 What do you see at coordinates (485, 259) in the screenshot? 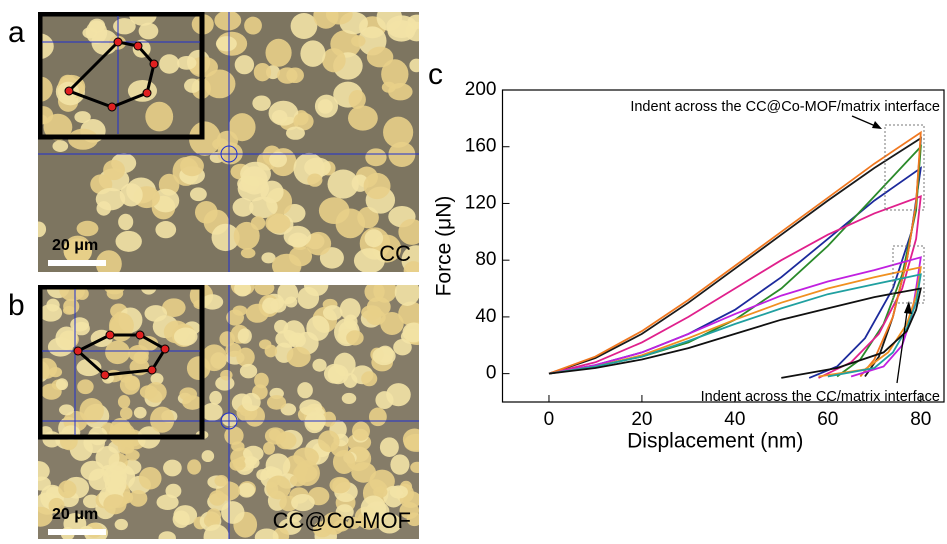
I see `y-tick-label: 80` at bounding box center [485, 259].